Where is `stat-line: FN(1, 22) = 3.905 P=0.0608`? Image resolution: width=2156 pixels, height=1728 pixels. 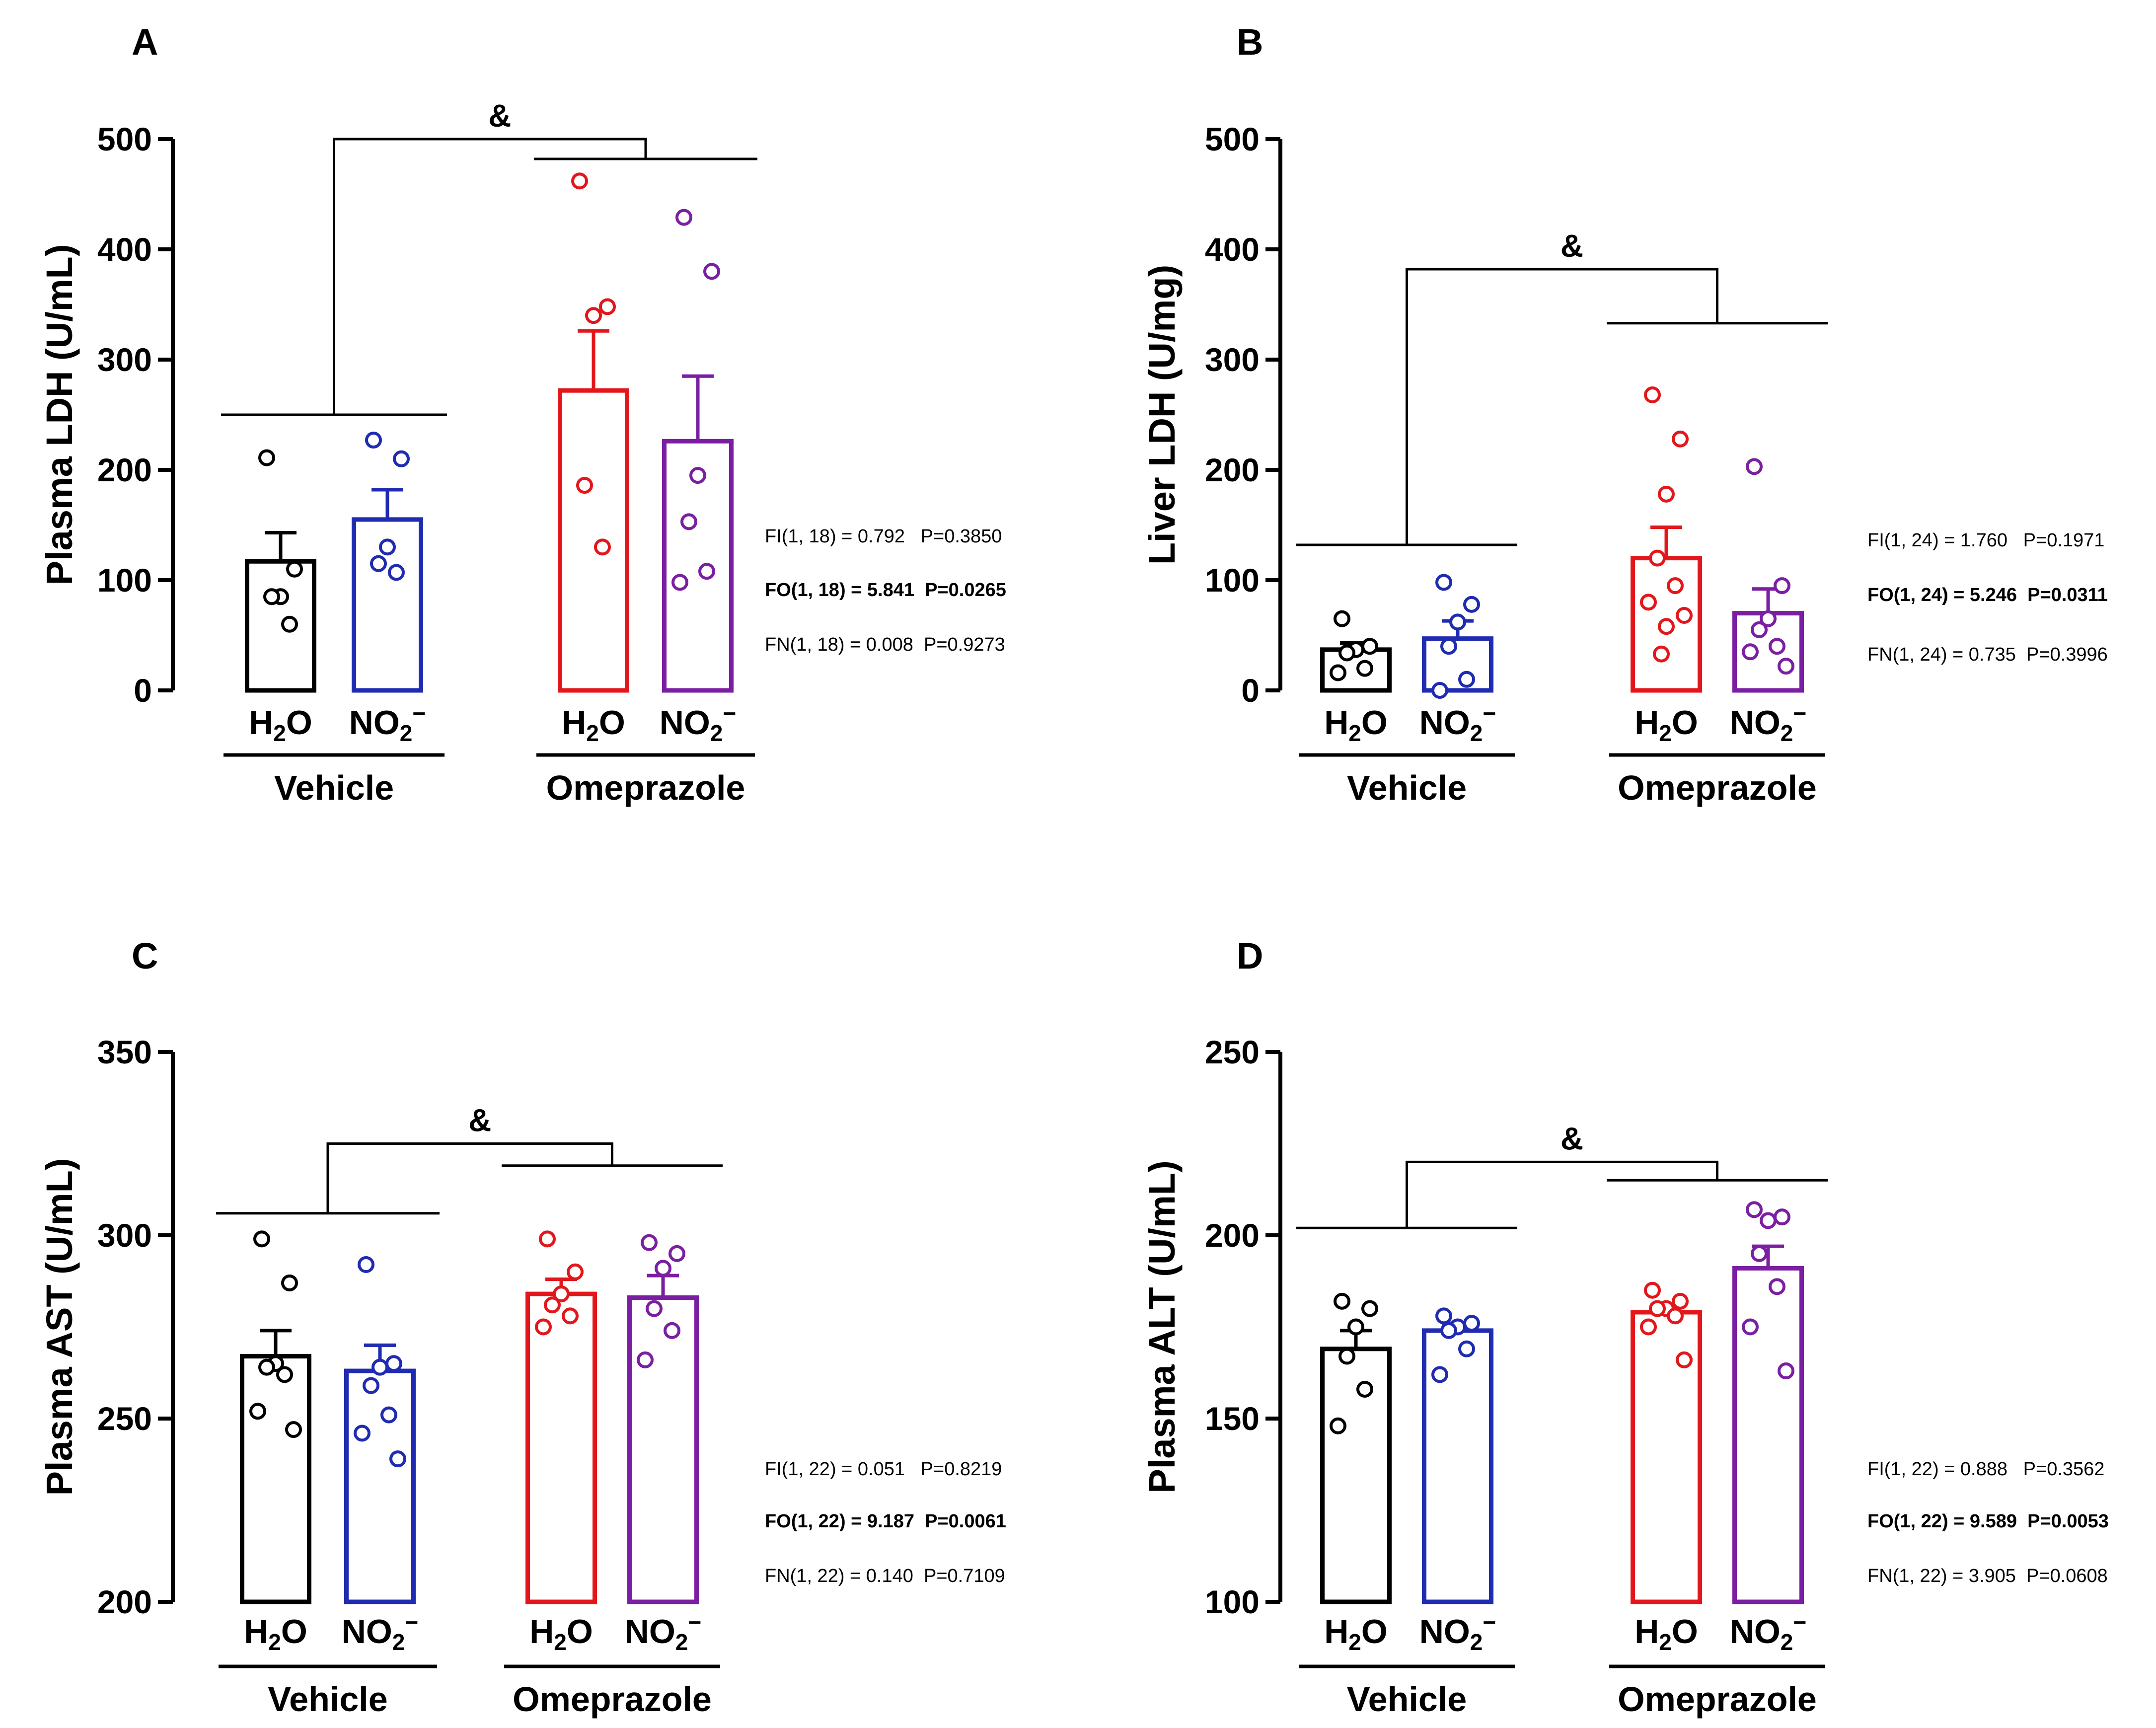 stat-line: FN(1, 22) = 3.905 P=0.0608 is located at coordinates (1987, 1576).